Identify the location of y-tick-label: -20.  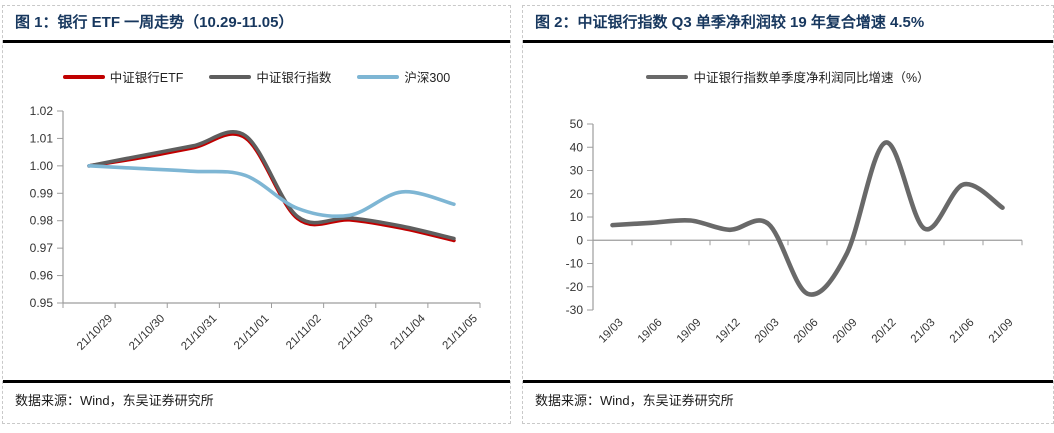
(575, 287).